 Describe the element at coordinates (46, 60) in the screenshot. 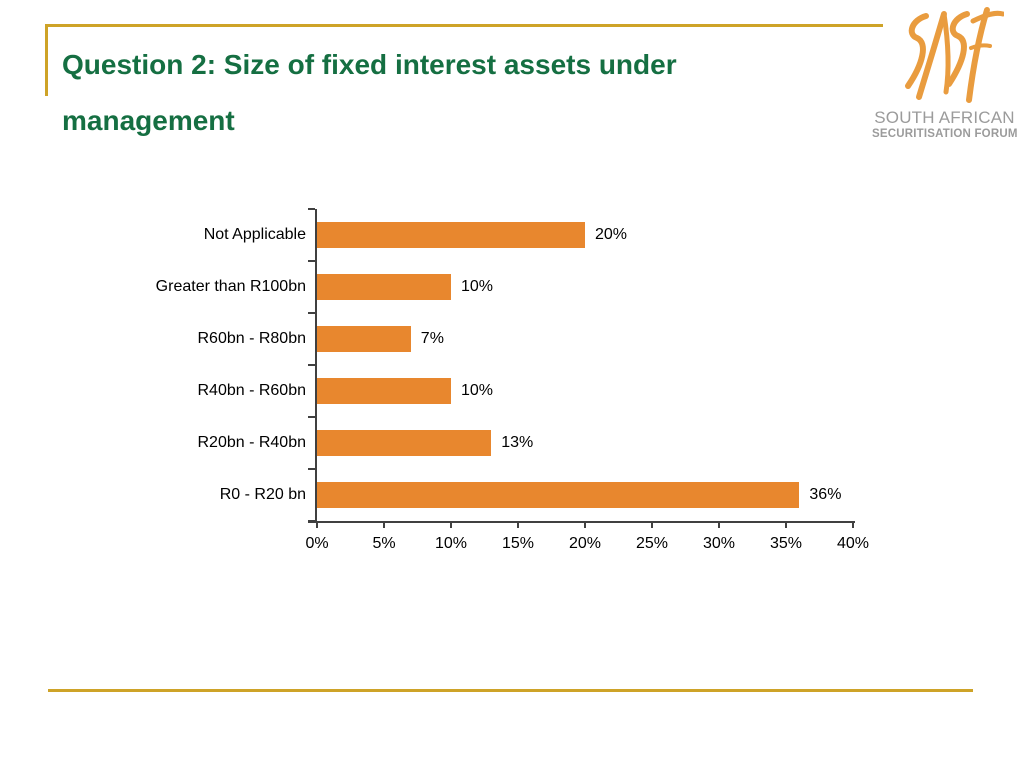

I see `left-gold-rule` at that location.